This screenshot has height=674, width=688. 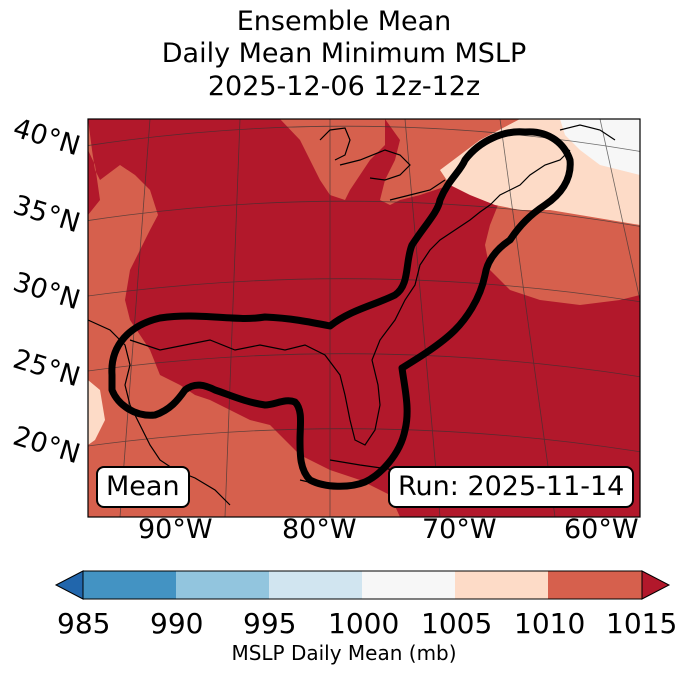 I want to click on colorbar-tick-995: 995, so click(x=270, y=623).